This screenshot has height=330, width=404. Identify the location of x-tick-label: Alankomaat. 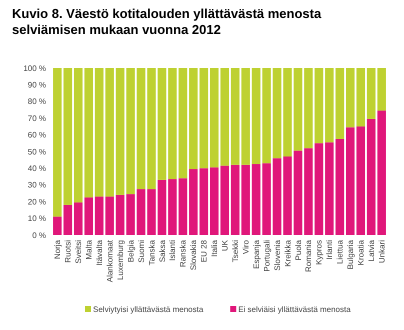
(109, 260).